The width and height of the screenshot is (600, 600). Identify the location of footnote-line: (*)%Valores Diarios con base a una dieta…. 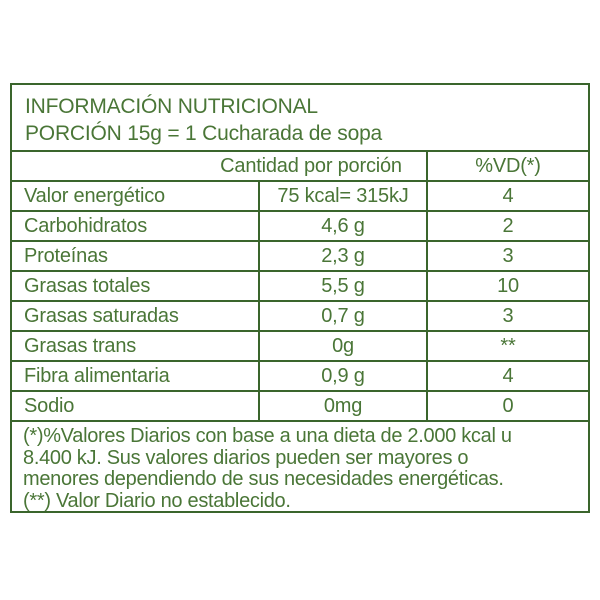
(267, 436).